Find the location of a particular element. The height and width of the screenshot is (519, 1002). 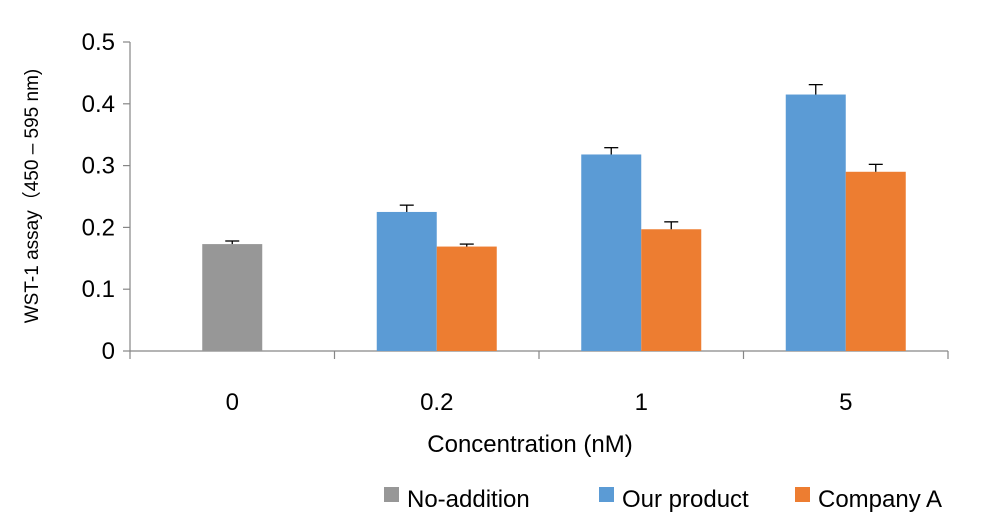

legend-label: Our product is located at coordinates (685, 499).